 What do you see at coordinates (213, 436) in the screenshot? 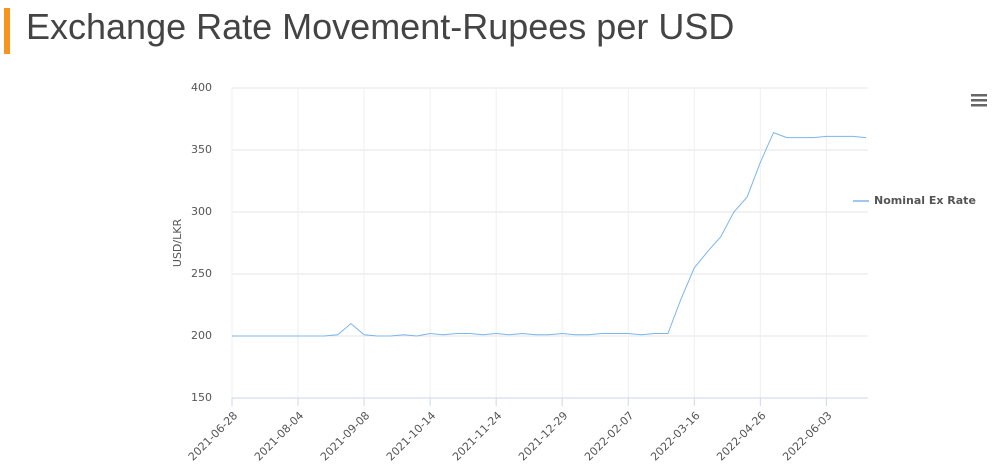
I see `x-tick-label: 2021-06-28` at bounding box center [213, 436].